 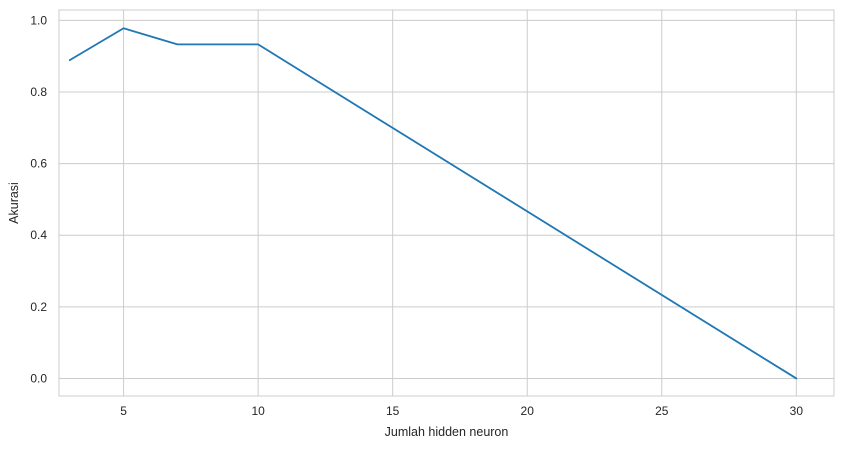 I want to click on y-axis-ticks: 0.0 0.2 0.4 0.6 0.8 1.0, so click(x=38, y=199).